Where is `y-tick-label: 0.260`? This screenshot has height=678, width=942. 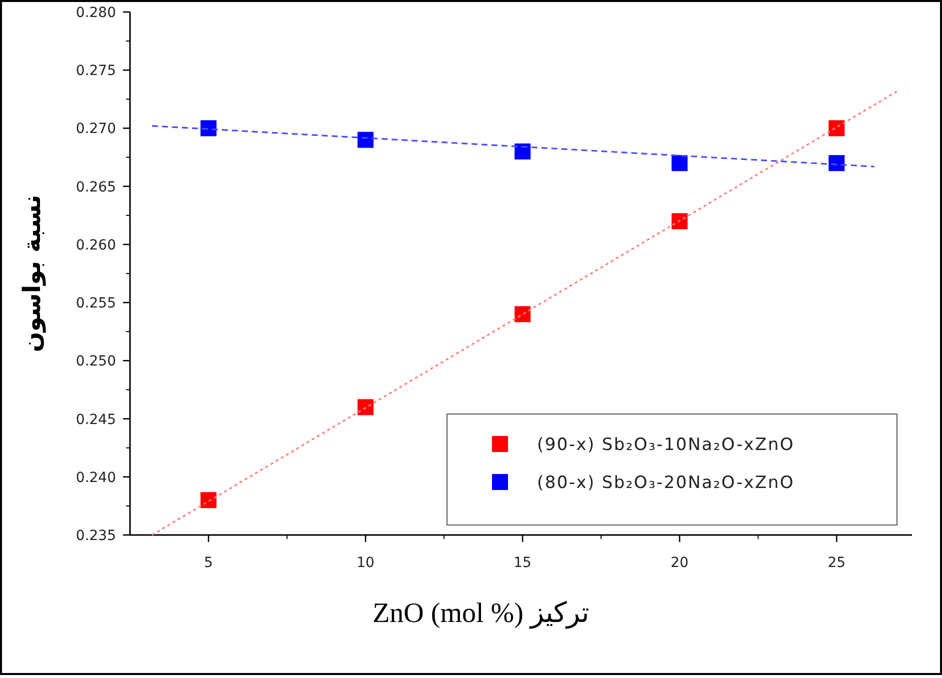 y-tick-label: 0.260 is located at coordinates (96, 245).